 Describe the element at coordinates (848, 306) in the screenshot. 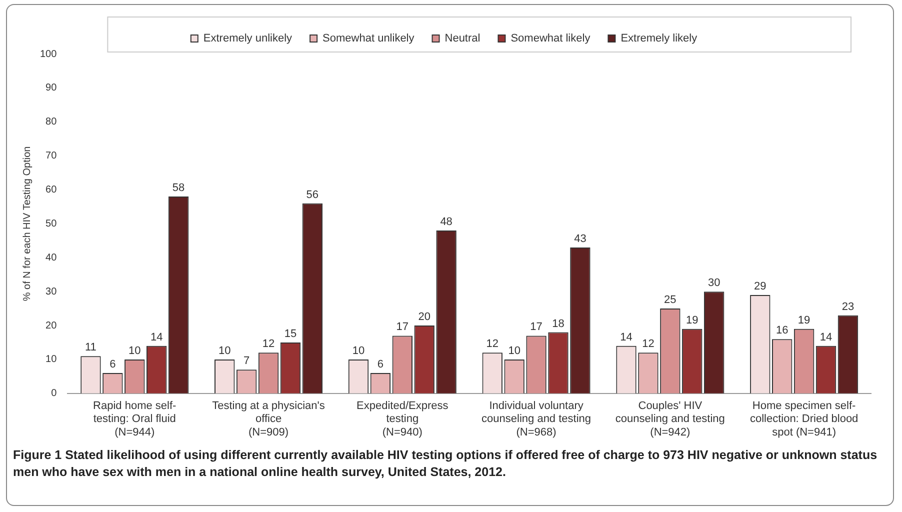

I see `data-label: 23` at that location.